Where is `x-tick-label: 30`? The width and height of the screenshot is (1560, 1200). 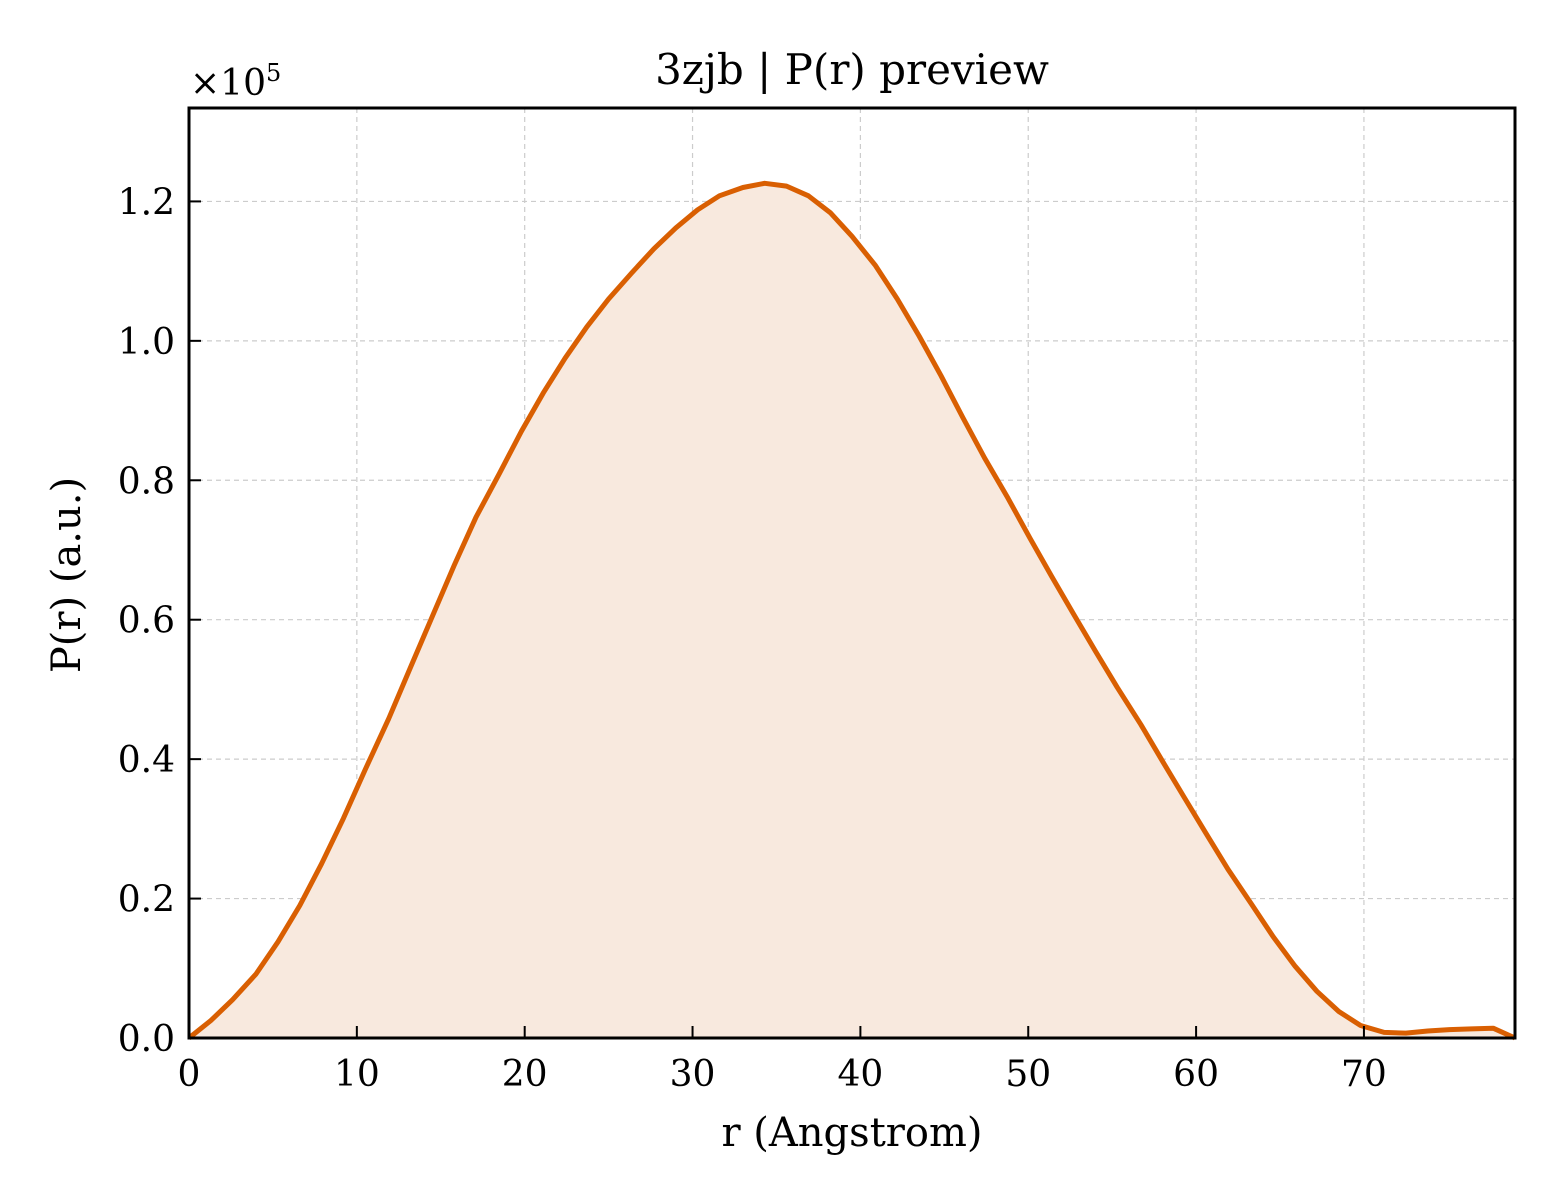 x-tick-label: 30 is located at coordinates (693, 1074).